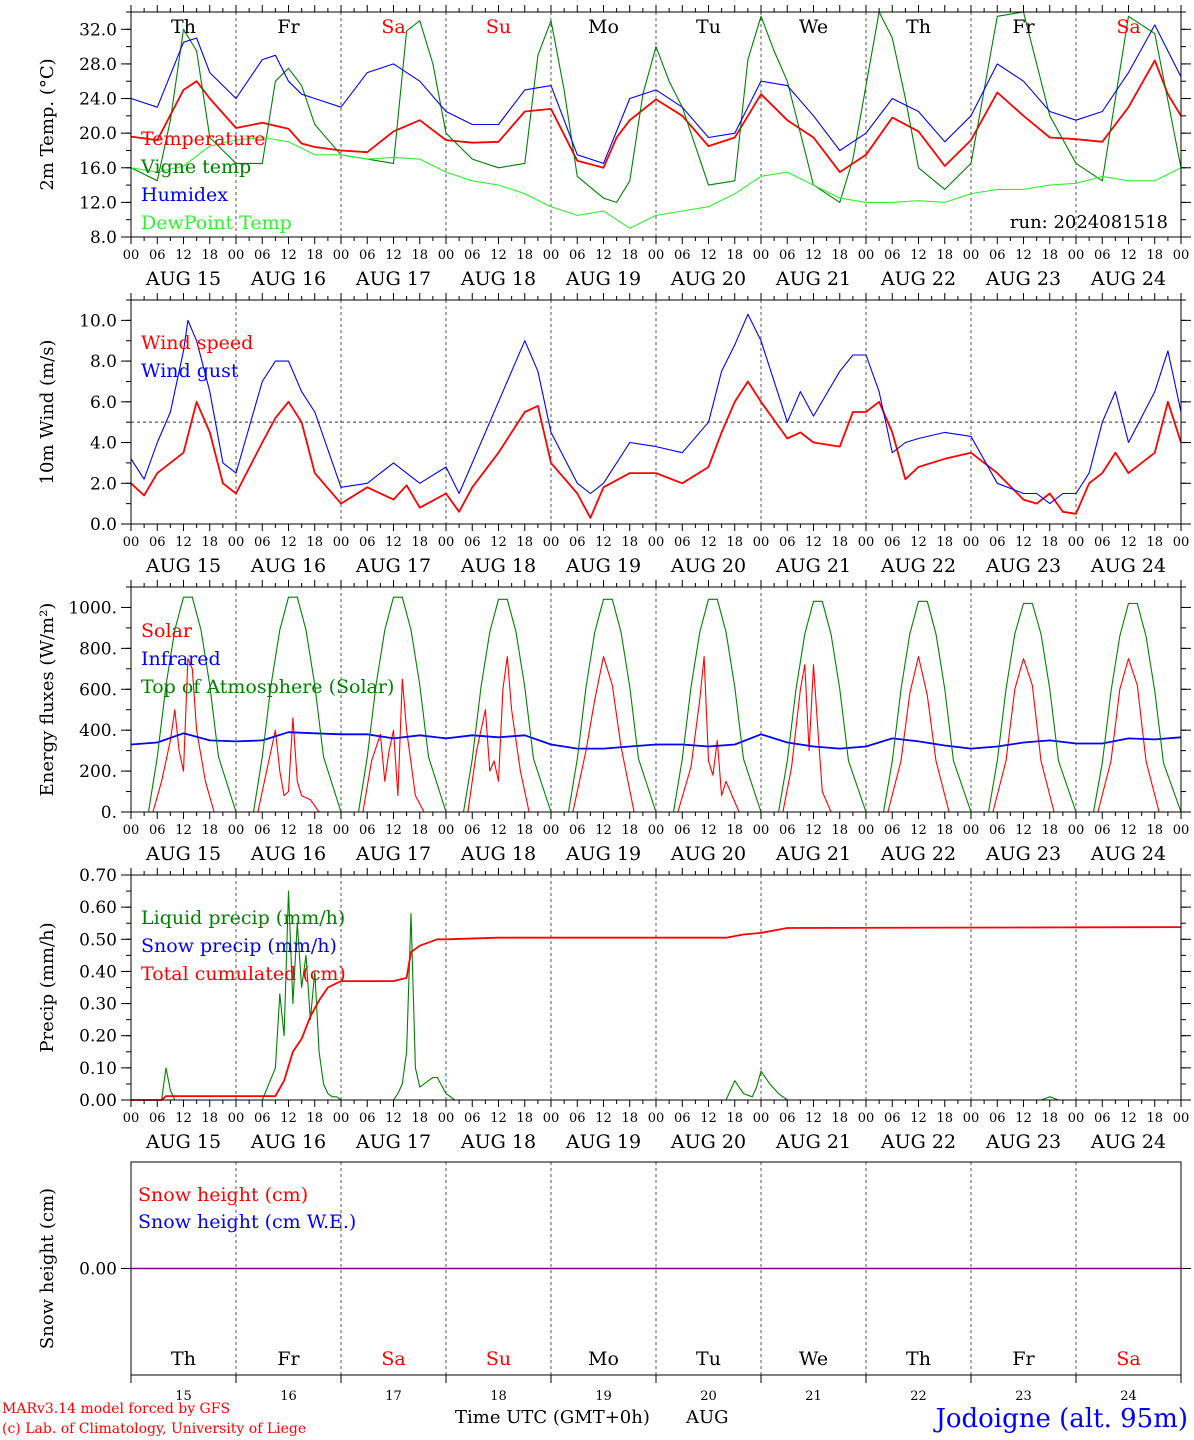 The image size is (1194, 1440). Describe the element at coordinates (1023, 1359) in the screenshot. I see `weekday-label-bottom: Fr` at that location.